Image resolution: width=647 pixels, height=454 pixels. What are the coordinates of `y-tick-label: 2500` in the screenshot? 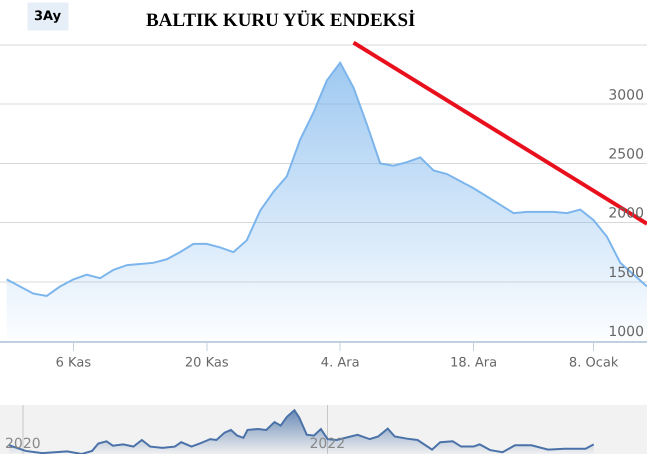 It's located at (626, 154).